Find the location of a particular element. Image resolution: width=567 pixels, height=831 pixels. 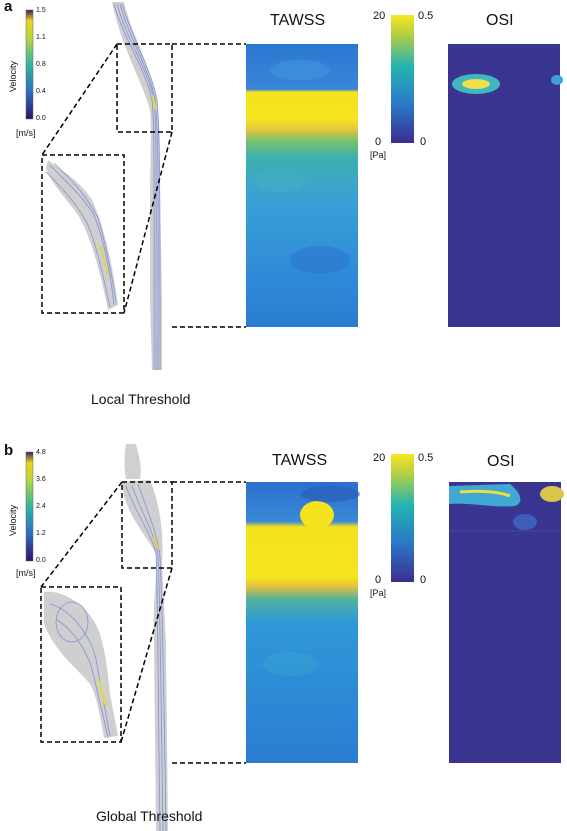

panel-caption: Local Threshold is located at coordinates (141, 399).